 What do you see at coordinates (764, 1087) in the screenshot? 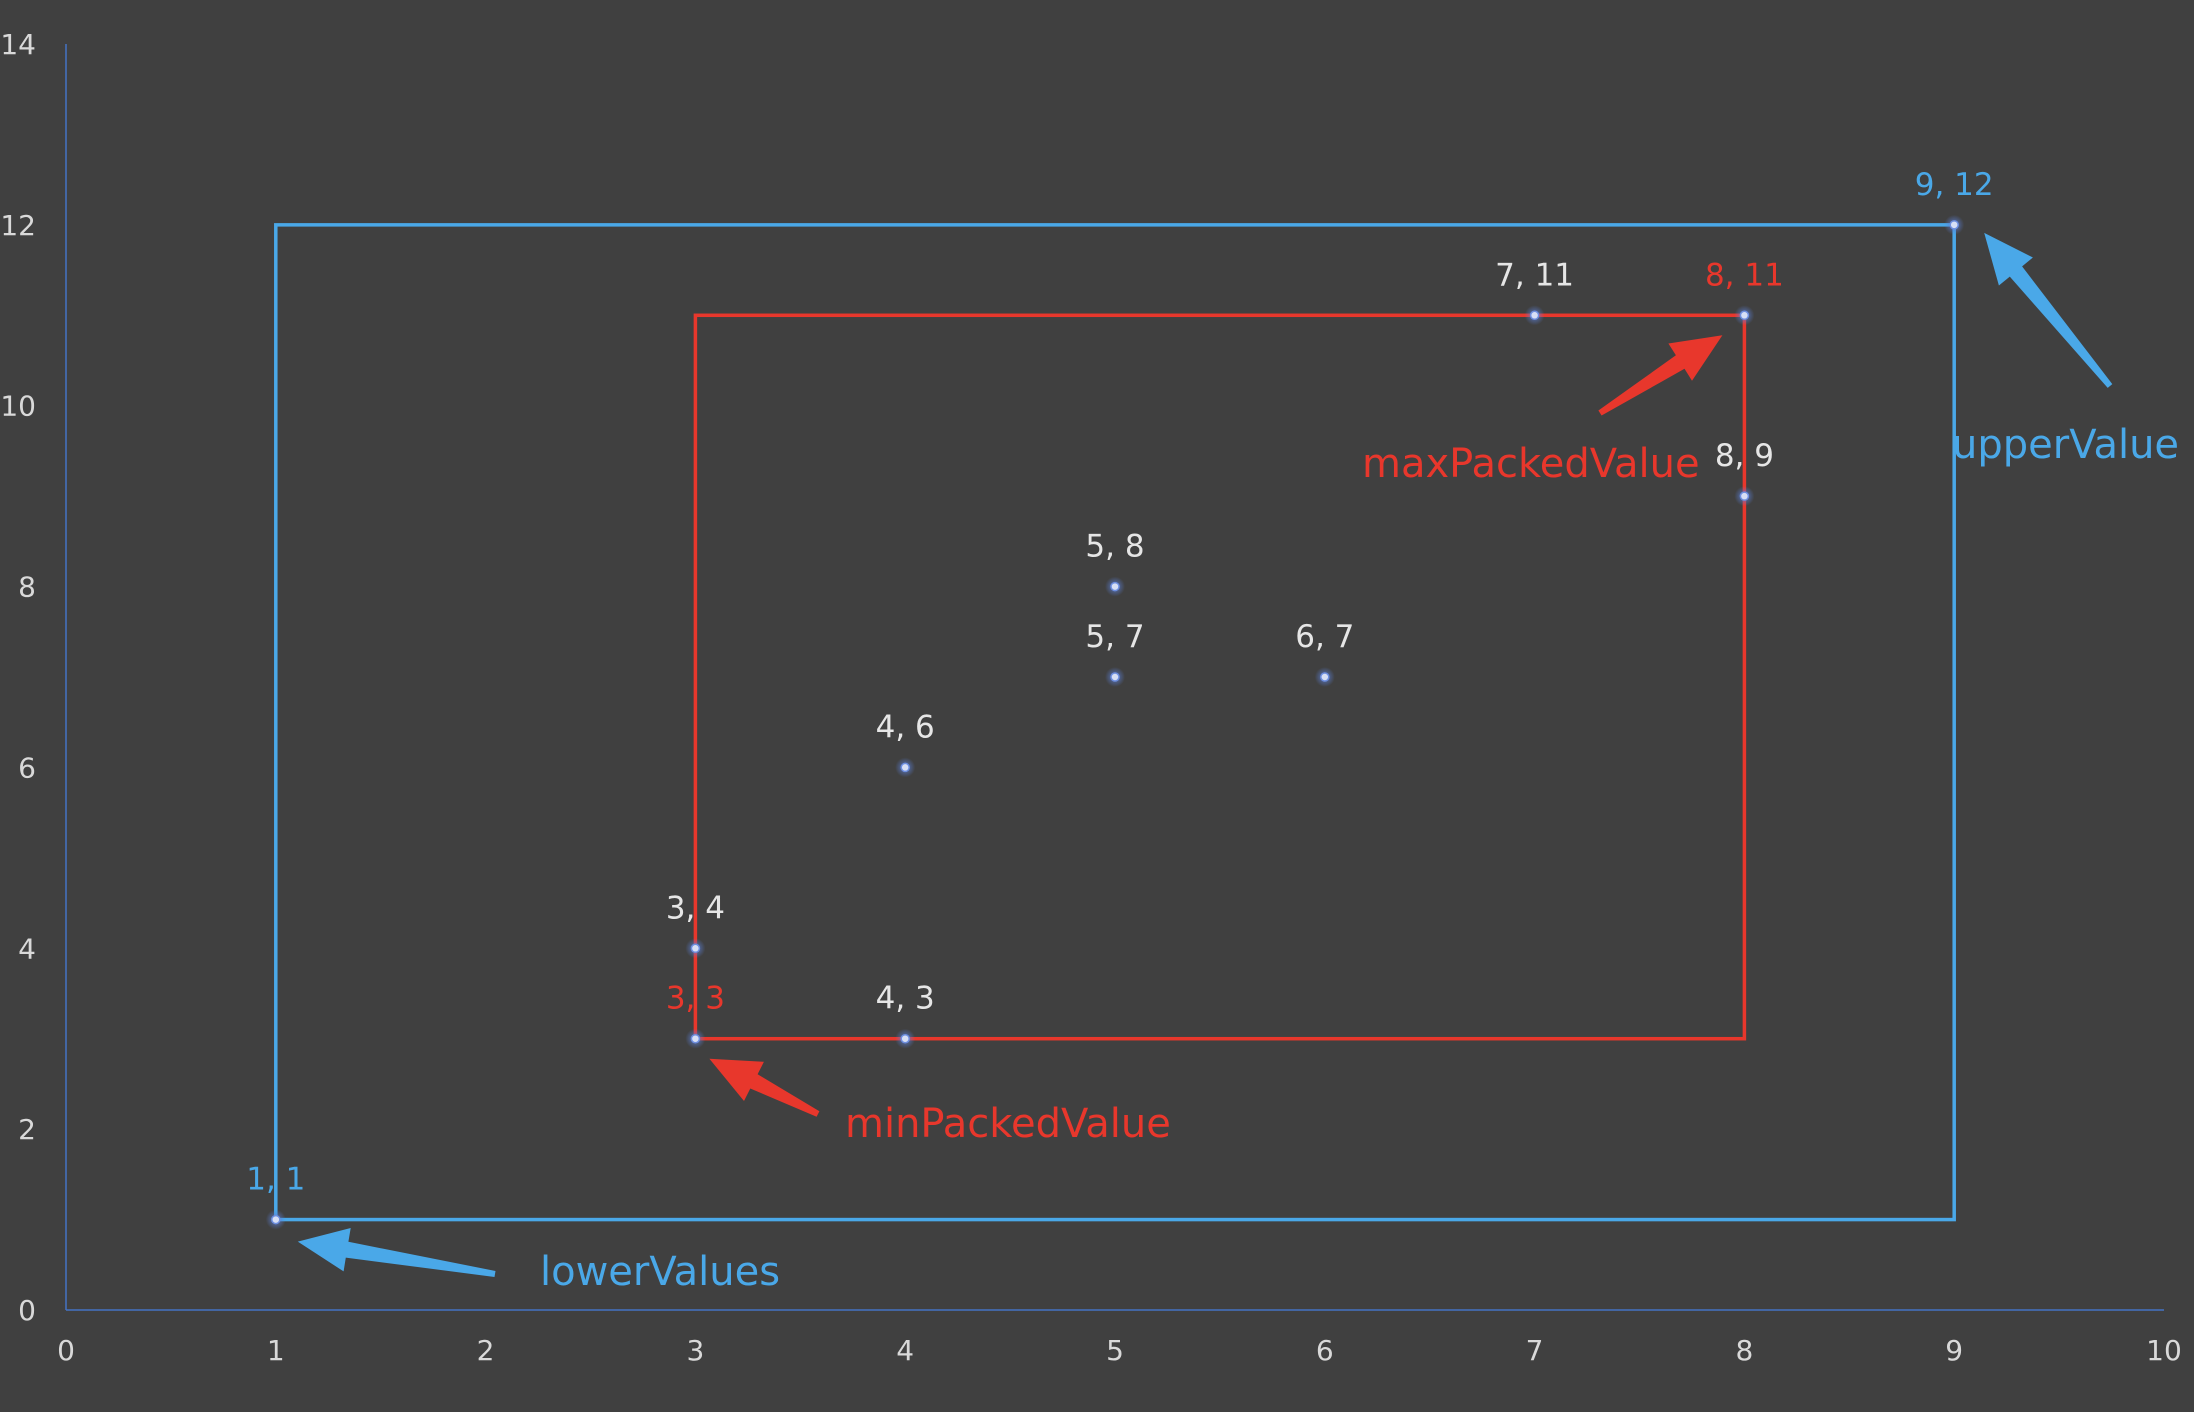
I see `min-packed-value-arrow` at bounding box center [764, 1087].